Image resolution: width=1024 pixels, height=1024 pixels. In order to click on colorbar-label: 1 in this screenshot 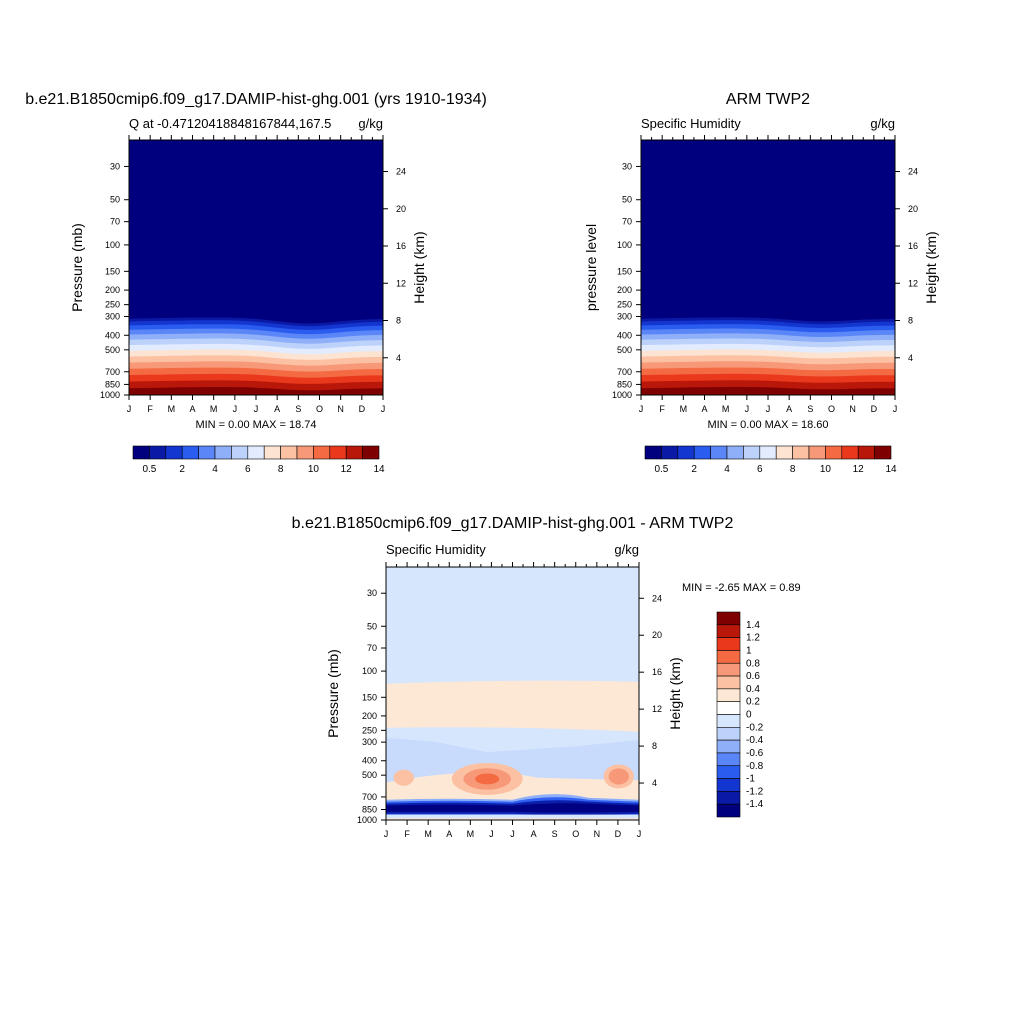, I will do `click(749, 650)`.